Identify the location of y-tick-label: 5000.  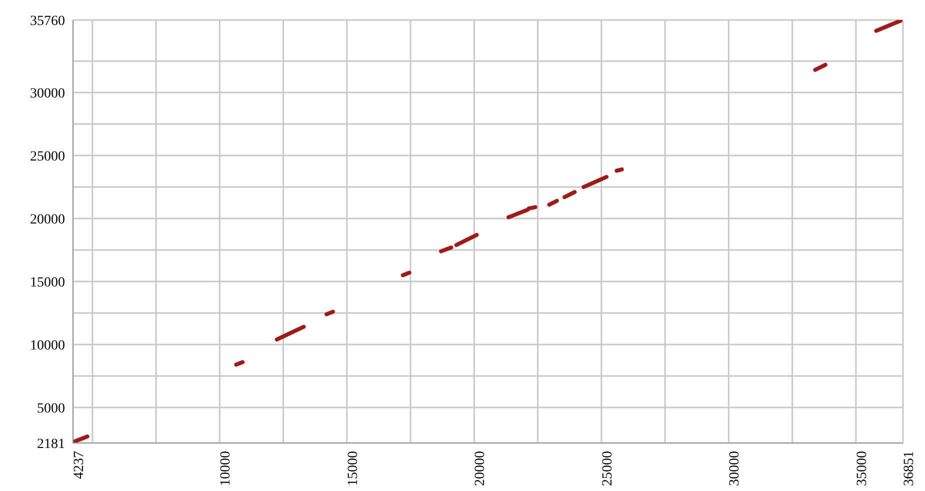
(51, 408).